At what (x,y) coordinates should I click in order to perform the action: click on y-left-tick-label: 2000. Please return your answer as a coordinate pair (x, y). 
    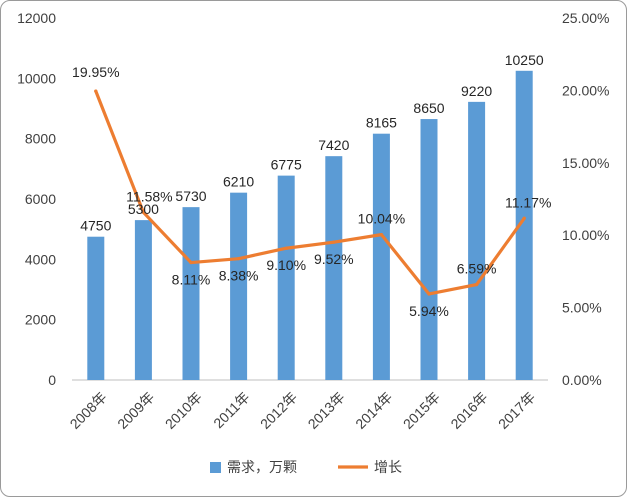
    Looking at the image, I should click on (40, 320).